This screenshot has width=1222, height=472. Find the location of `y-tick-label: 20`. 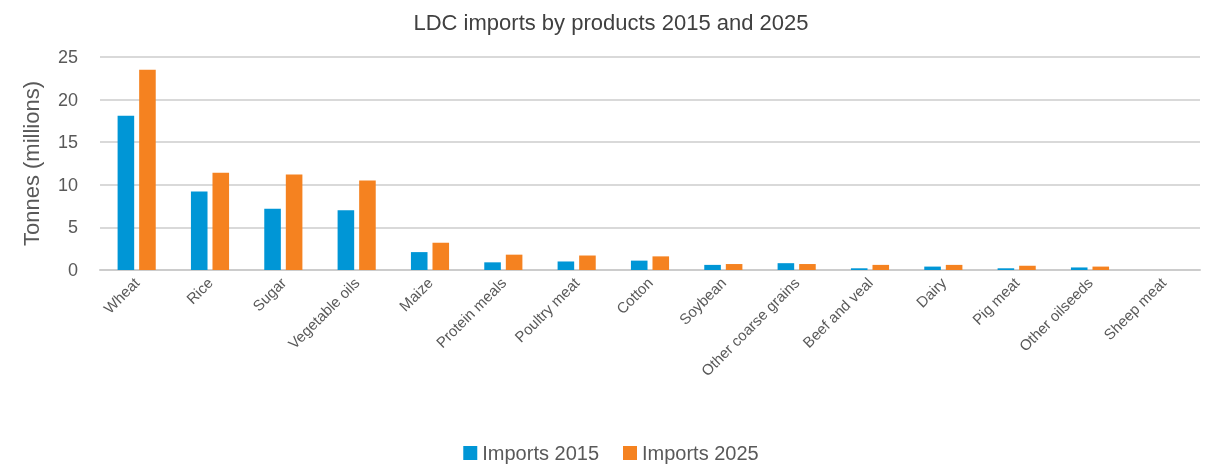

y-tick-label: 20 is located at coordinates (67, 99).